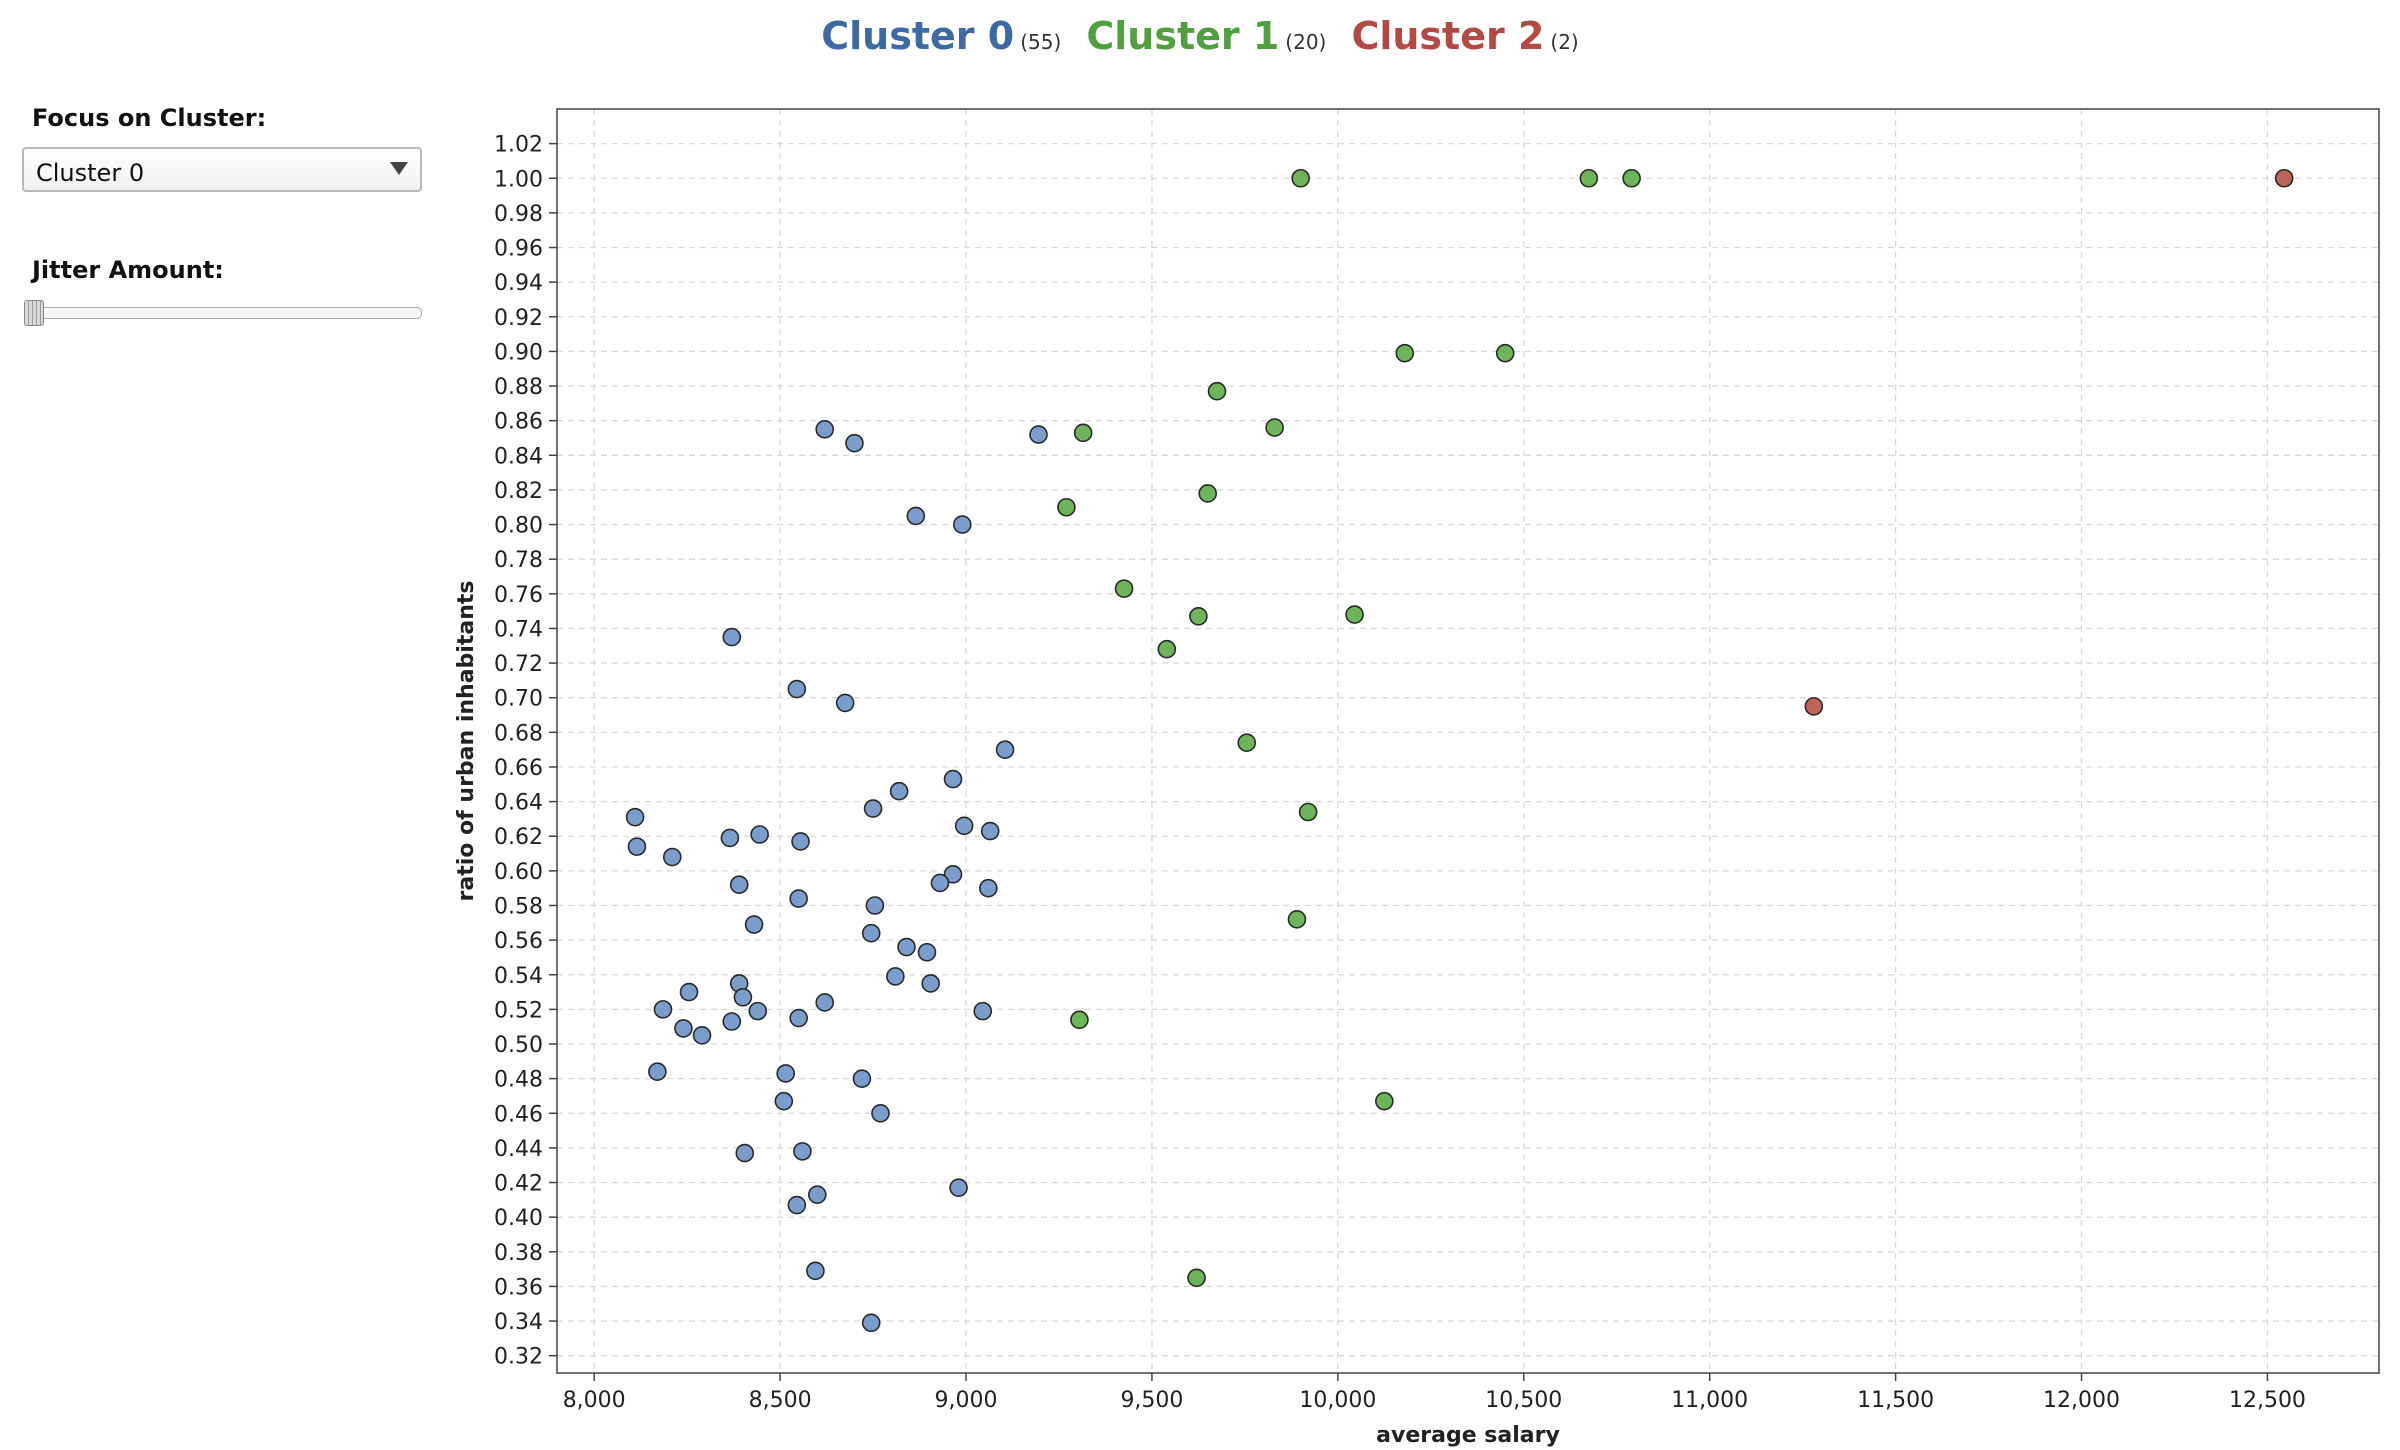 Image resolution: width=2400 pixels, height=1450 pixels. I want to click on y-tick-label: 0.62, so click(518, 837).